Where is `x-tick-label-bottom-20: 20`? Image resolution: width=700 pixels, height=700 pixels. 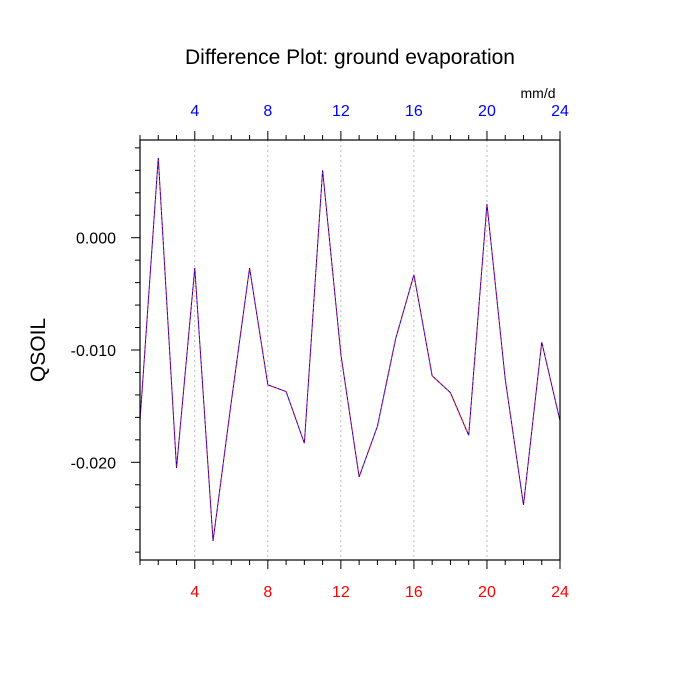
x-tick-label-bottom-20: 20 is located at coordinates (487, 592).